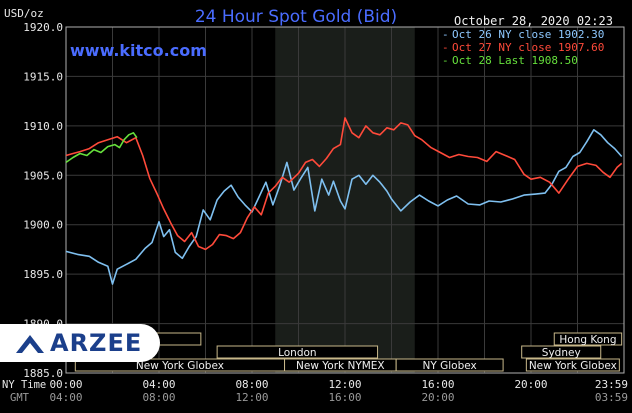 Image resolution: width=632 pixels, height=413 pixels. I want to click on session-label: New York NYMEX, so click(340, 366).